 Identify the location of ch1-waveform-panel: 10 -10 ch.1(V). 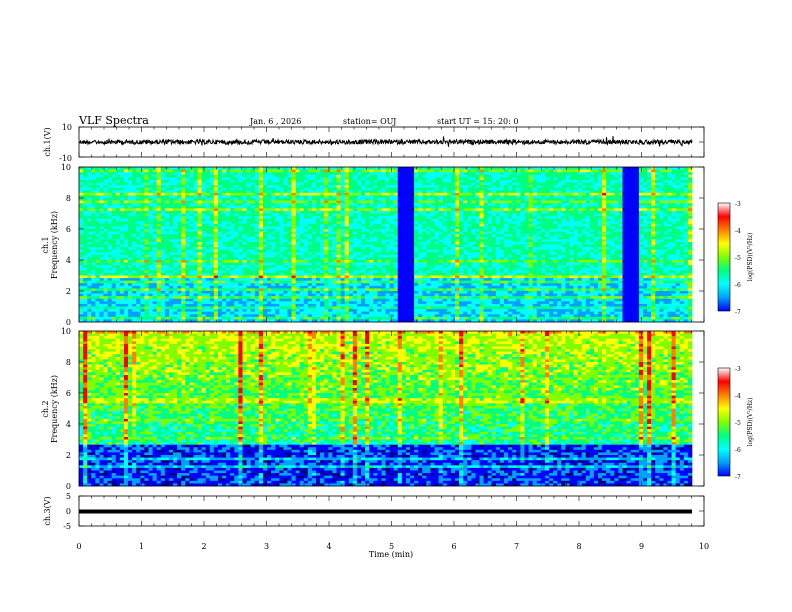
(374, 143).